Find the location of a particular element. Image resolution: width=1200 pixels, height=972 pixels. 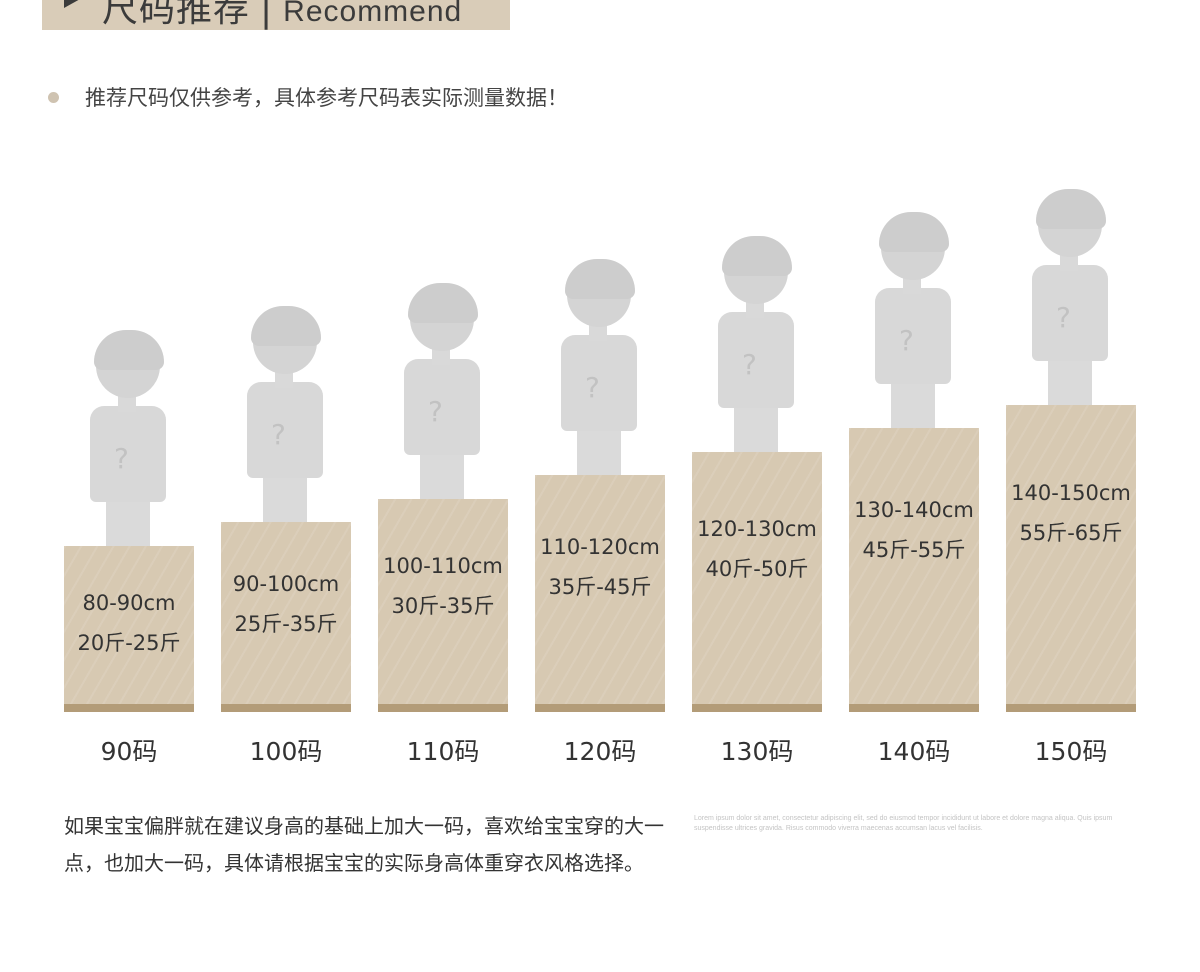

height-range-label: 110-120cm is located at coordinates (600, 547).